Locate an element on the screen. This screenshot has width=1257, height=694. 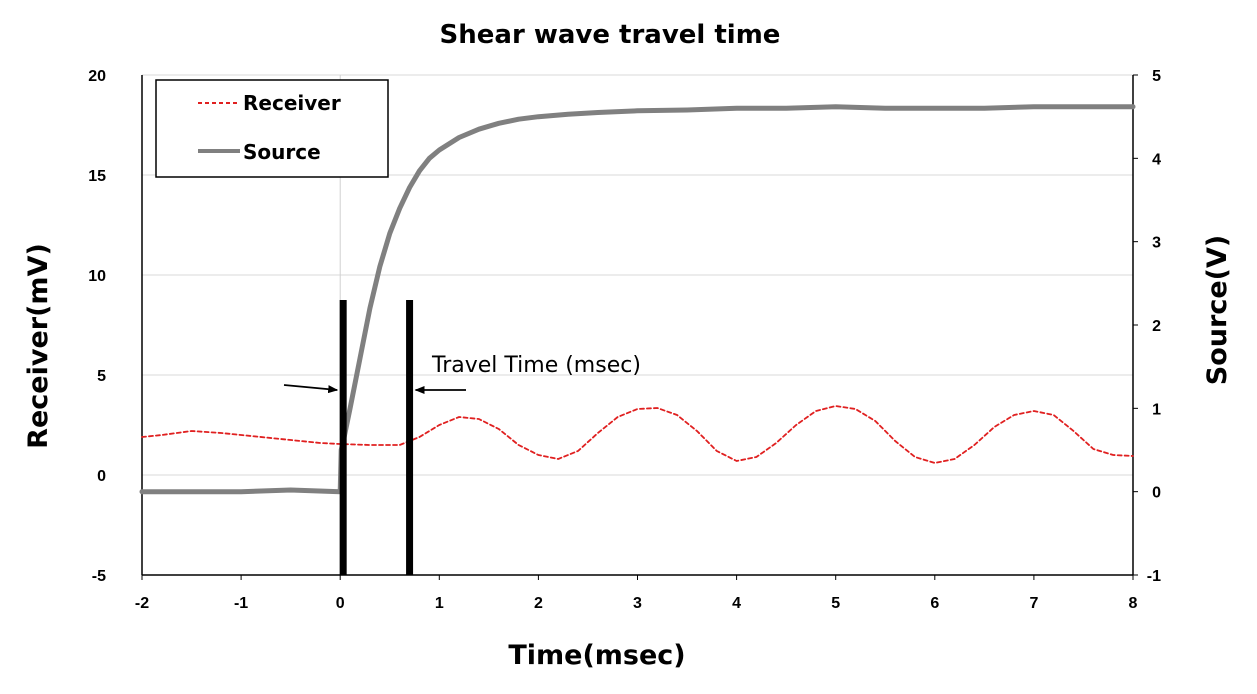
legend-box is located at coordinates (272, 128).